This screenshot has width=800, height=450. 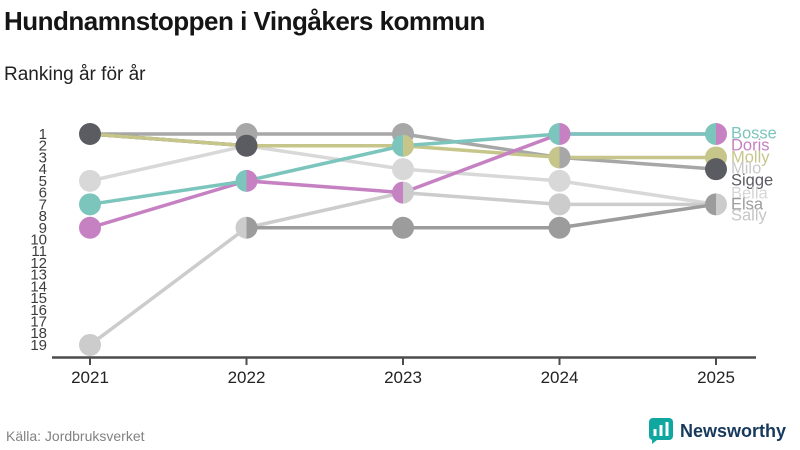 What do you see at coordinates (752, 181) in the screenshot?
I see `series-label-sigge: Sigge` at bounding box center [752, 181].